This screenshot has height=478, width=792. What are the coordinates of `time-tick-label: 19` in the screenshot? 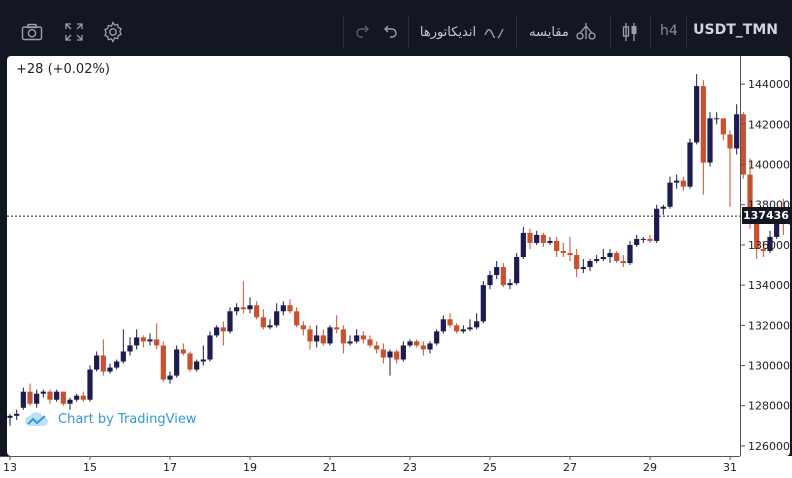 It's located at (250, 467).